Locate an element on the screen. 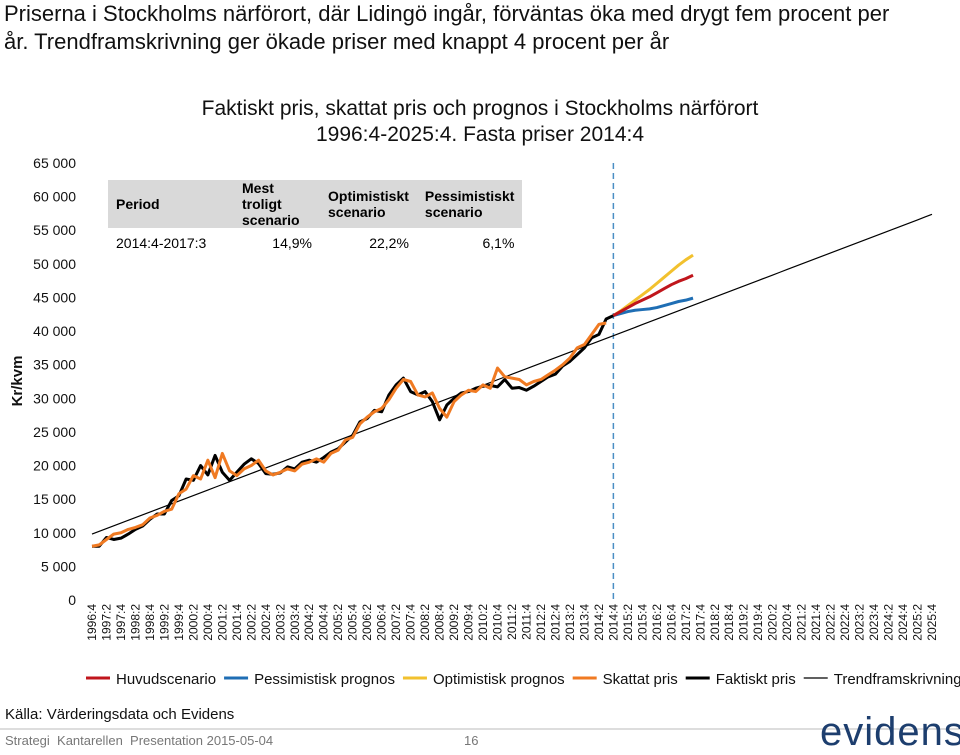  table-header: Optimistiskt scenario is located at coordinates (368, 204).